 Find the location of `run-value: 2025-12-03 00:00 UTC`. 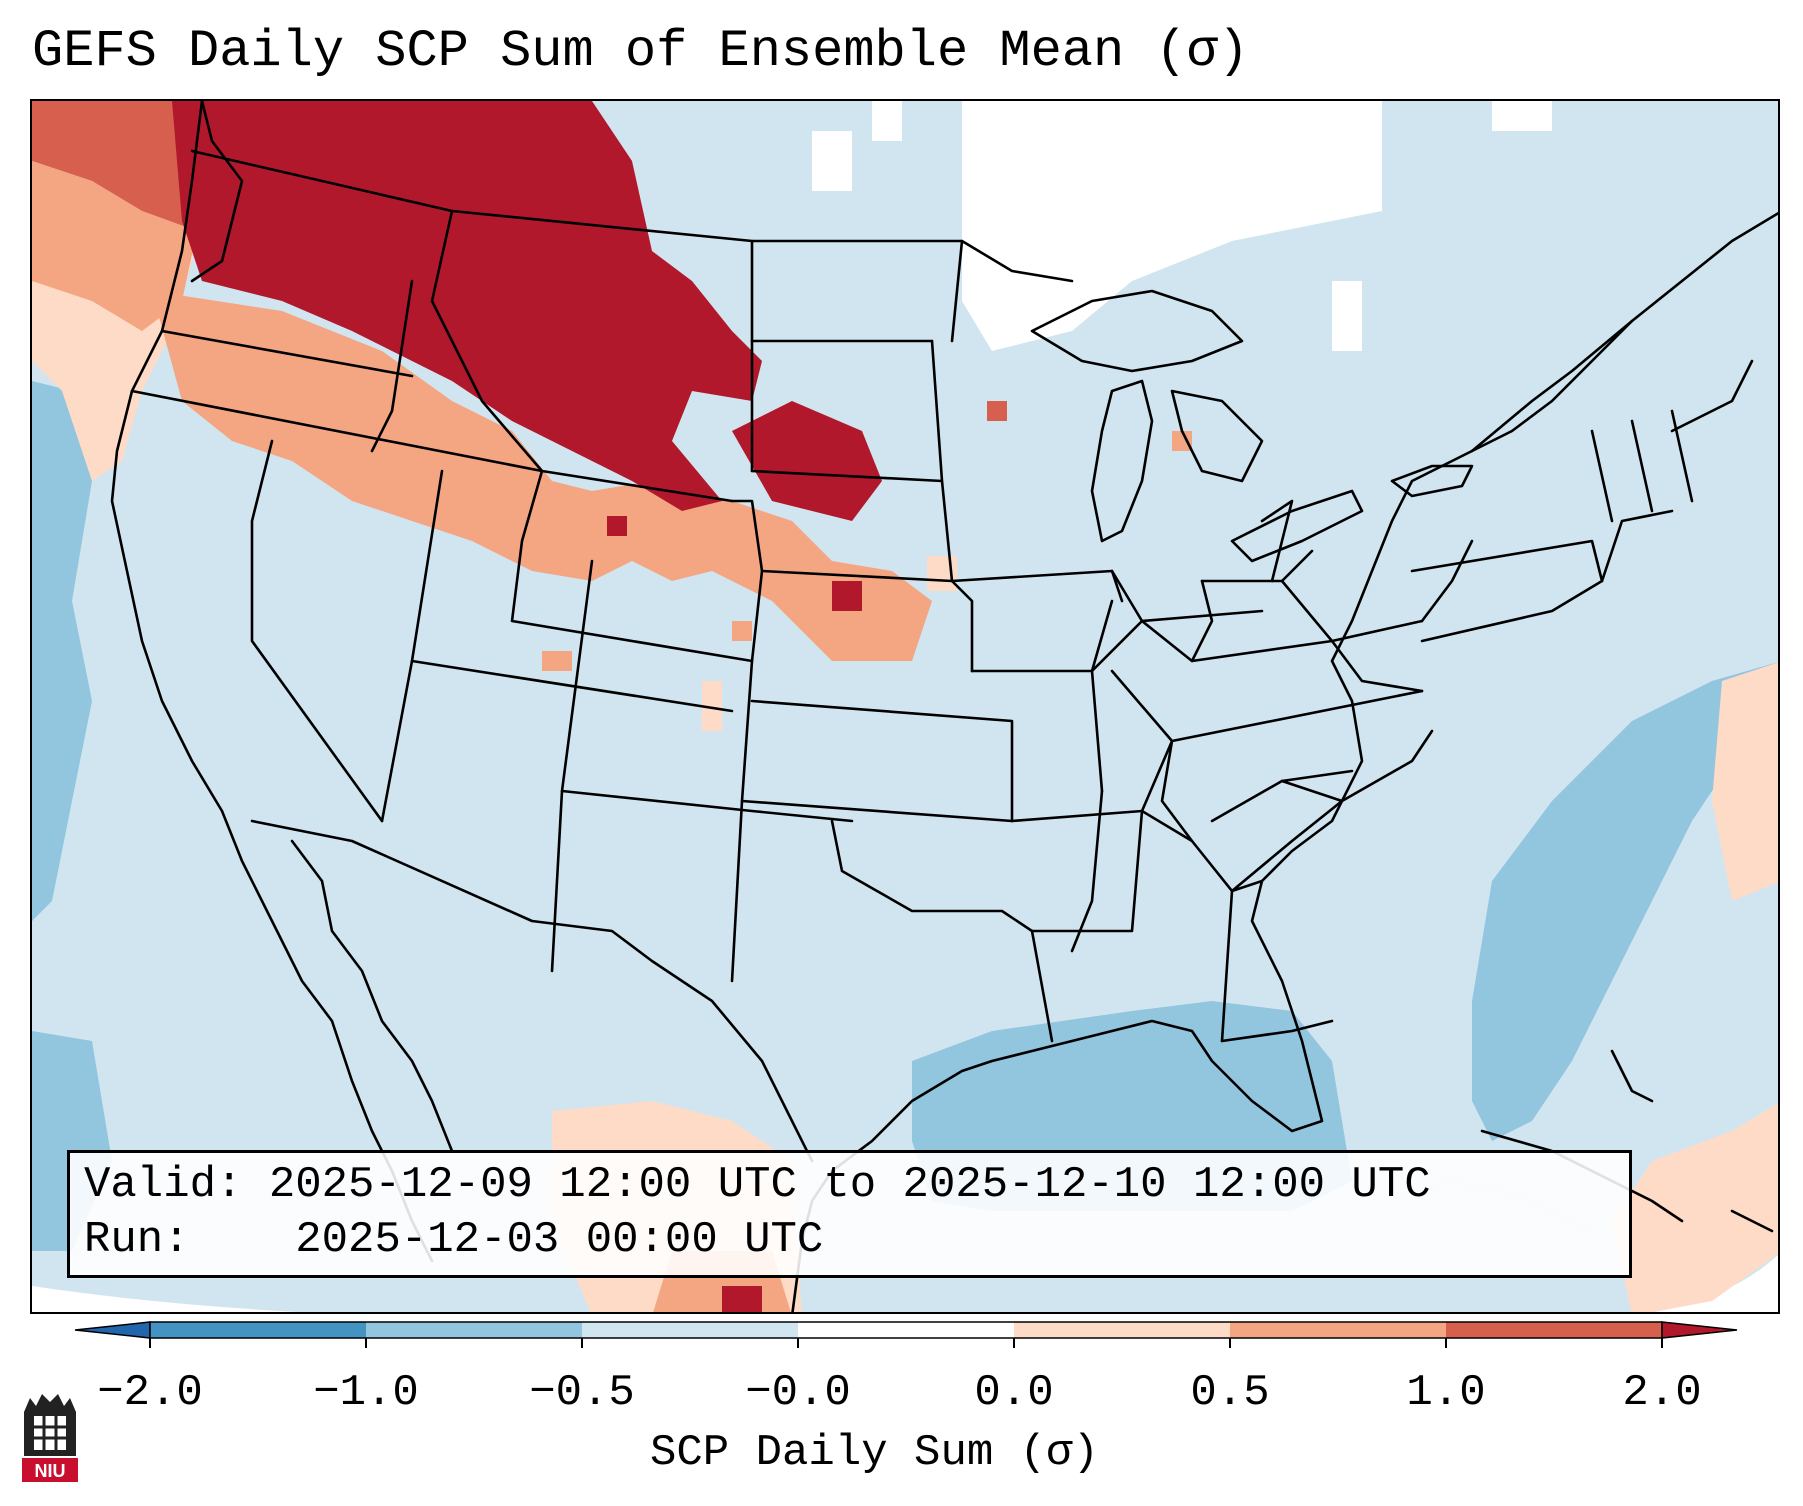

run-value: 2025-12-03 00:00 UTC is located at coordinates (559, 1240).